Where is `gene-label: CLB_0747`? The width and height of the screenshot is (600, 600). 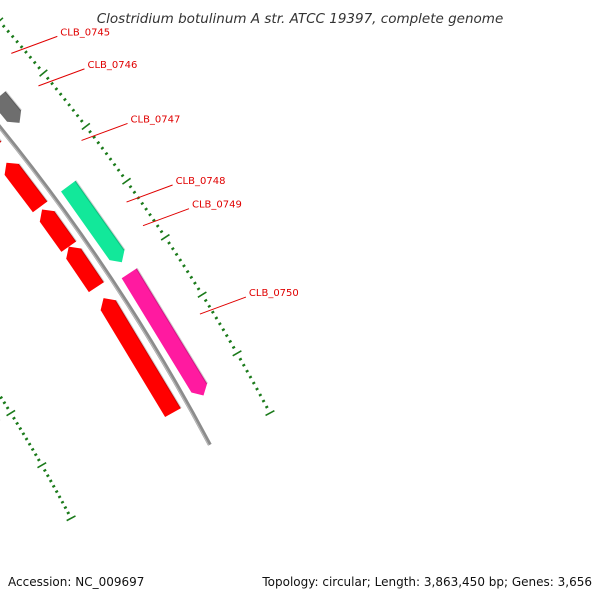 gene-label: CLB_0747 is located at coordinates (156, 119).